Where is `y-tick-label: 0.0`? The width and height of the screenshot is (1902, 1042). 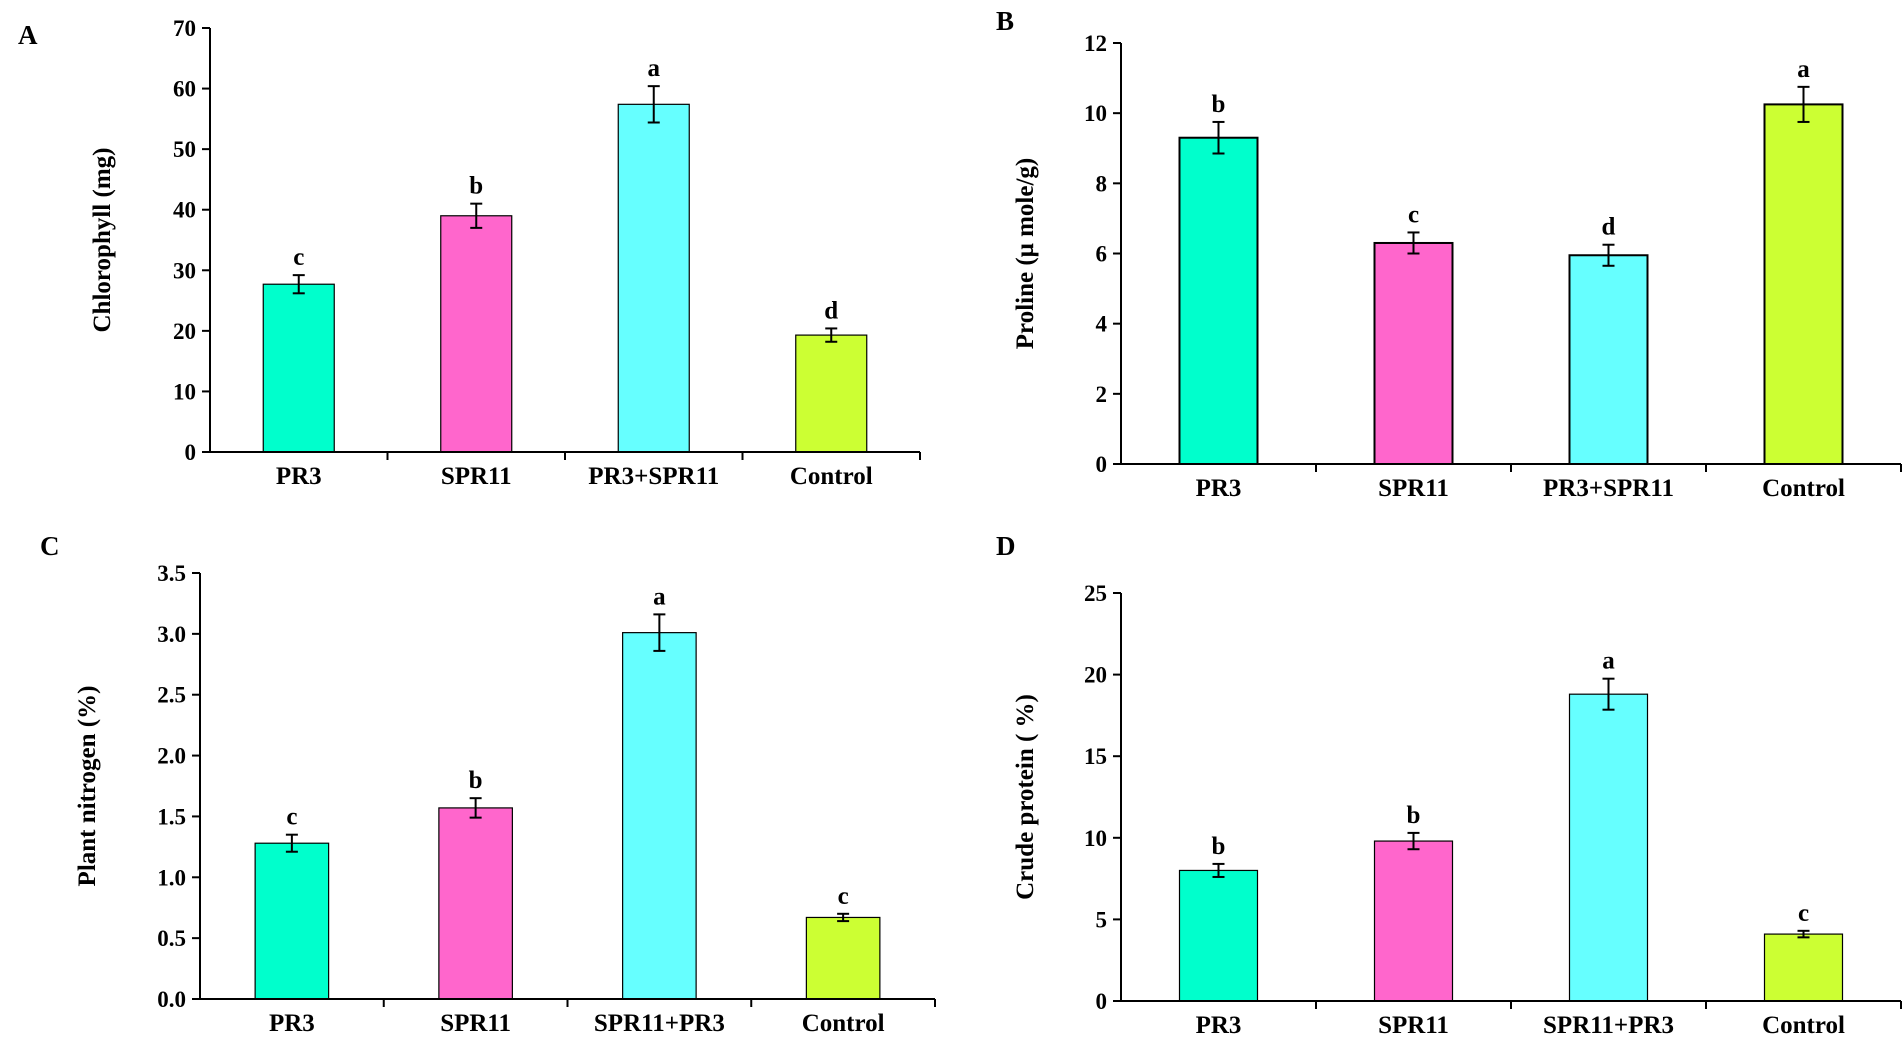
y-tick-label: 0.0 is located at coordinates (171, 999).